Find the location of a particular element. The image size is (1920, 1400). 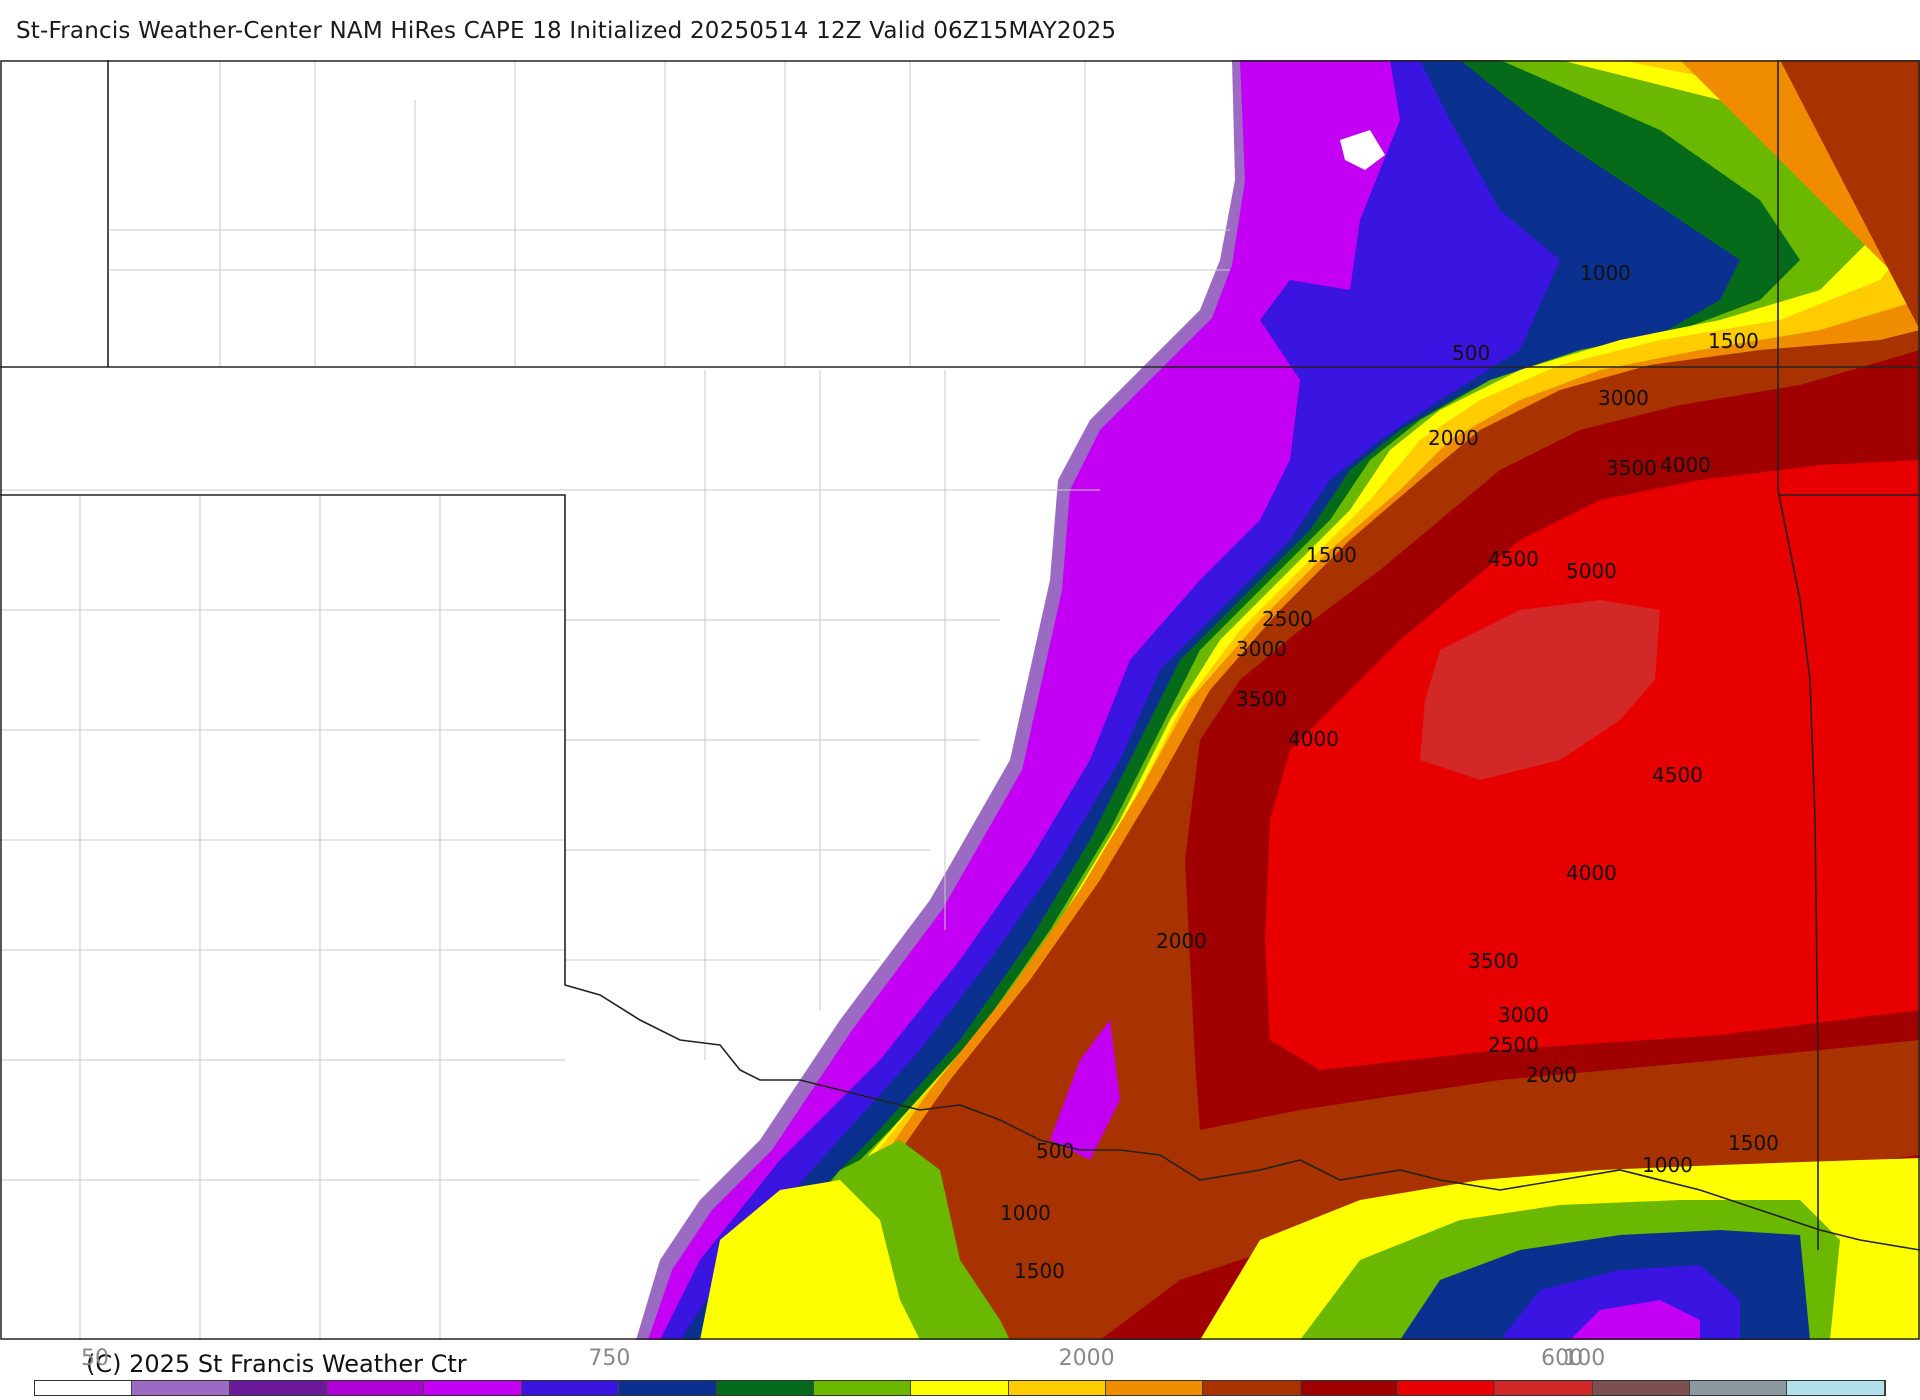

cape-band-sw-magenta is located at coordinates (1085, 1090).